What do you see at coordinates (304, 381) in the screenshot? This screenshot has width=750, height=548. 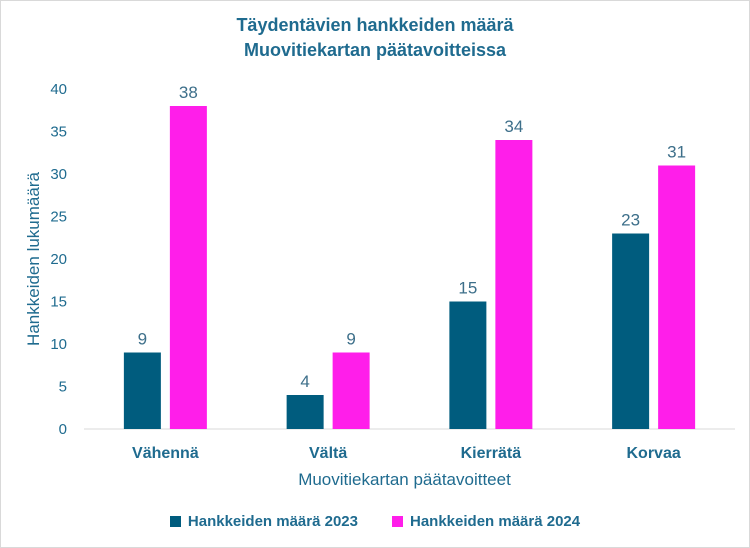 I see `data-label: 4` at bounding box center [304, 381].